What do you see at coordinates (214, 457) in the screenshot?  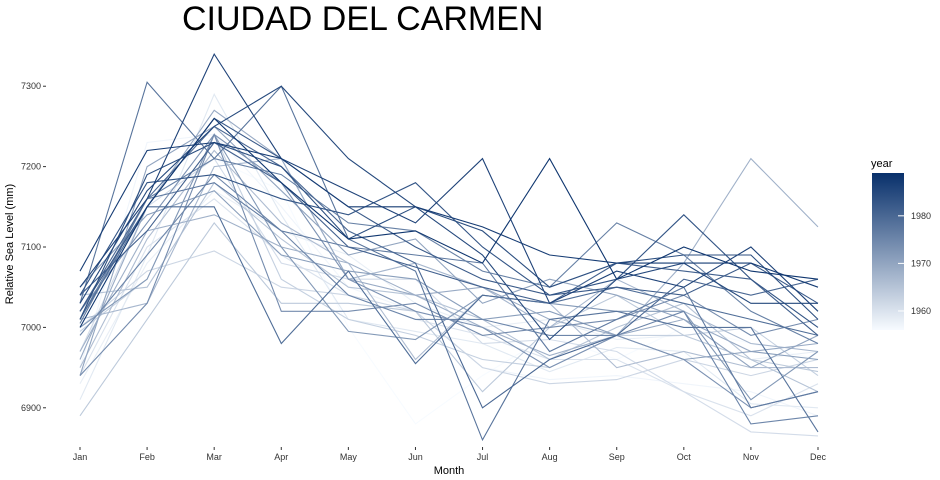 I see `x-tick-label: Mar` at bounding box center [214, 457].